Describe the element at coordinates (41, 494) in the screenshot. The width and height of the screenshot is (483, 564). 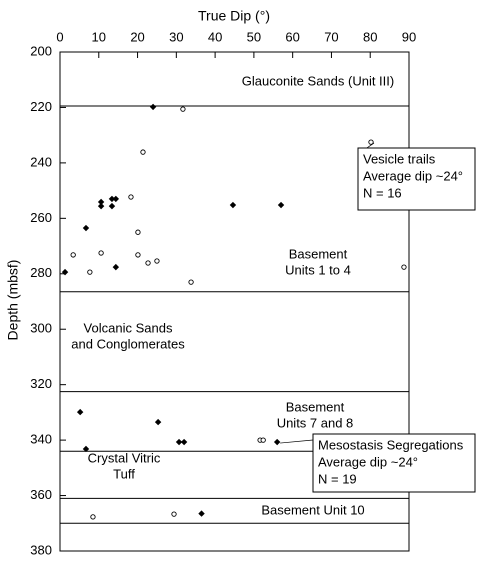
I see `y-tick-label: 360` at that location.